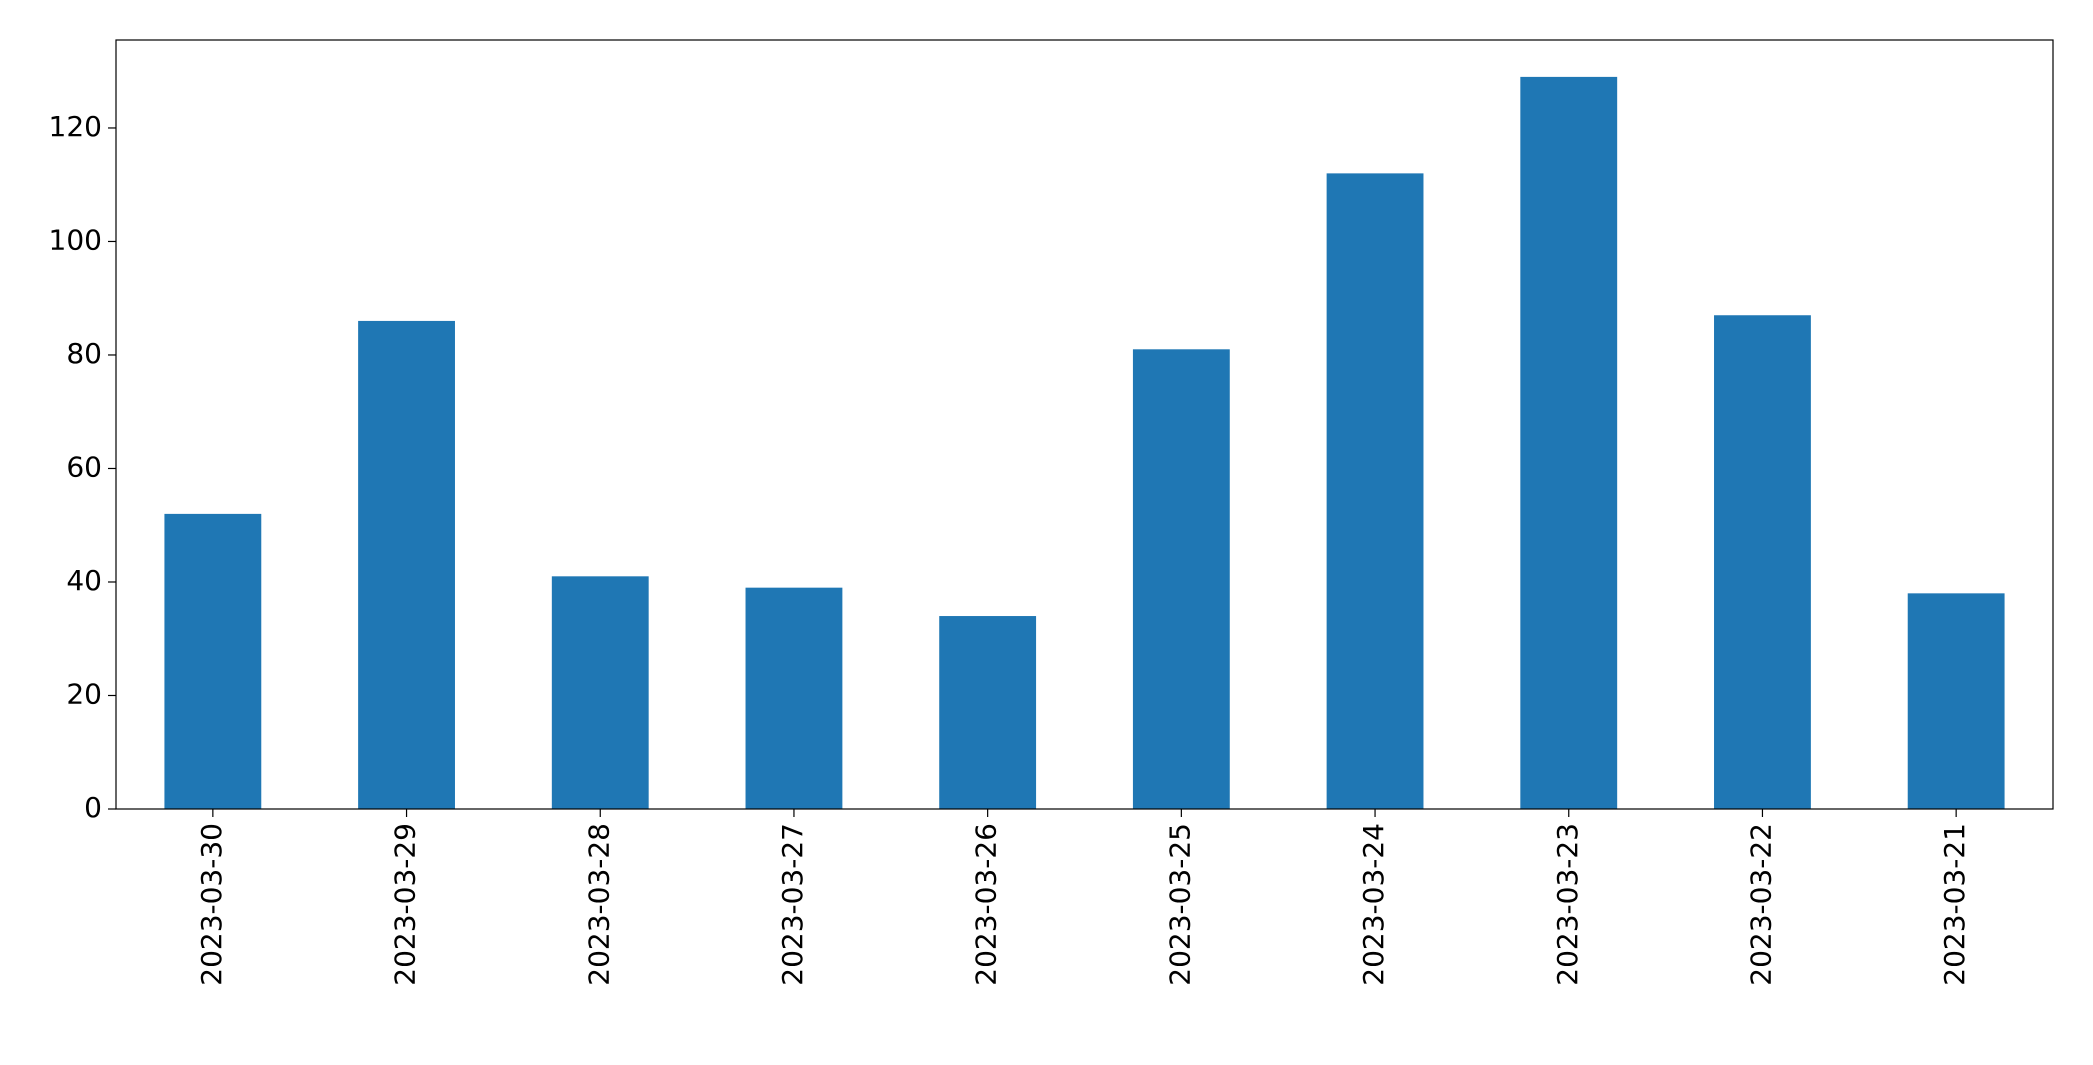 The image size is (2093, 1065). What do you see at coordinates (84, 353) in the screenshot?
I see `y-tick-label: 80` at bounding box center [84, 353].